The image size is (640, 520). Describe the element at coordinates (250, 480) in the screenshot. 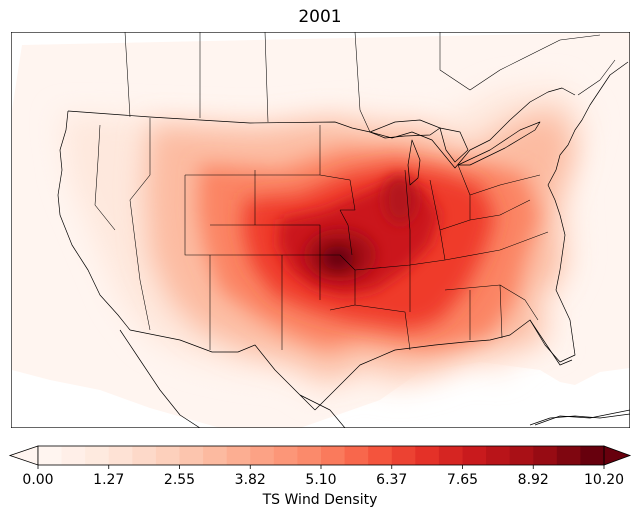

I see `colorbar-tick-label: 3.82` at that location.